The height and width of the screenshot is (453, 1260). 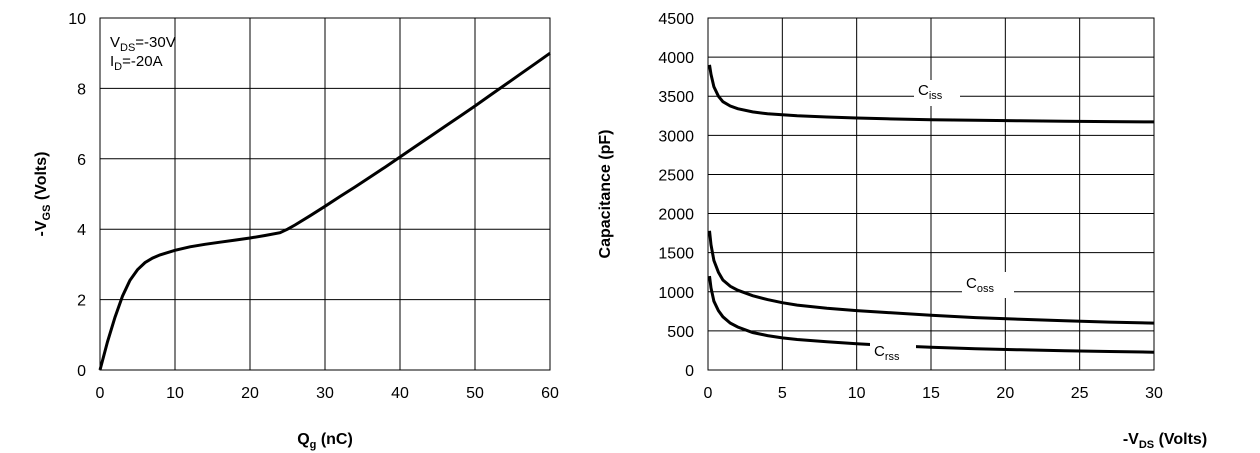 I want to click on gate-charge-x-tick-label: 10, so click(x=175, y=393).